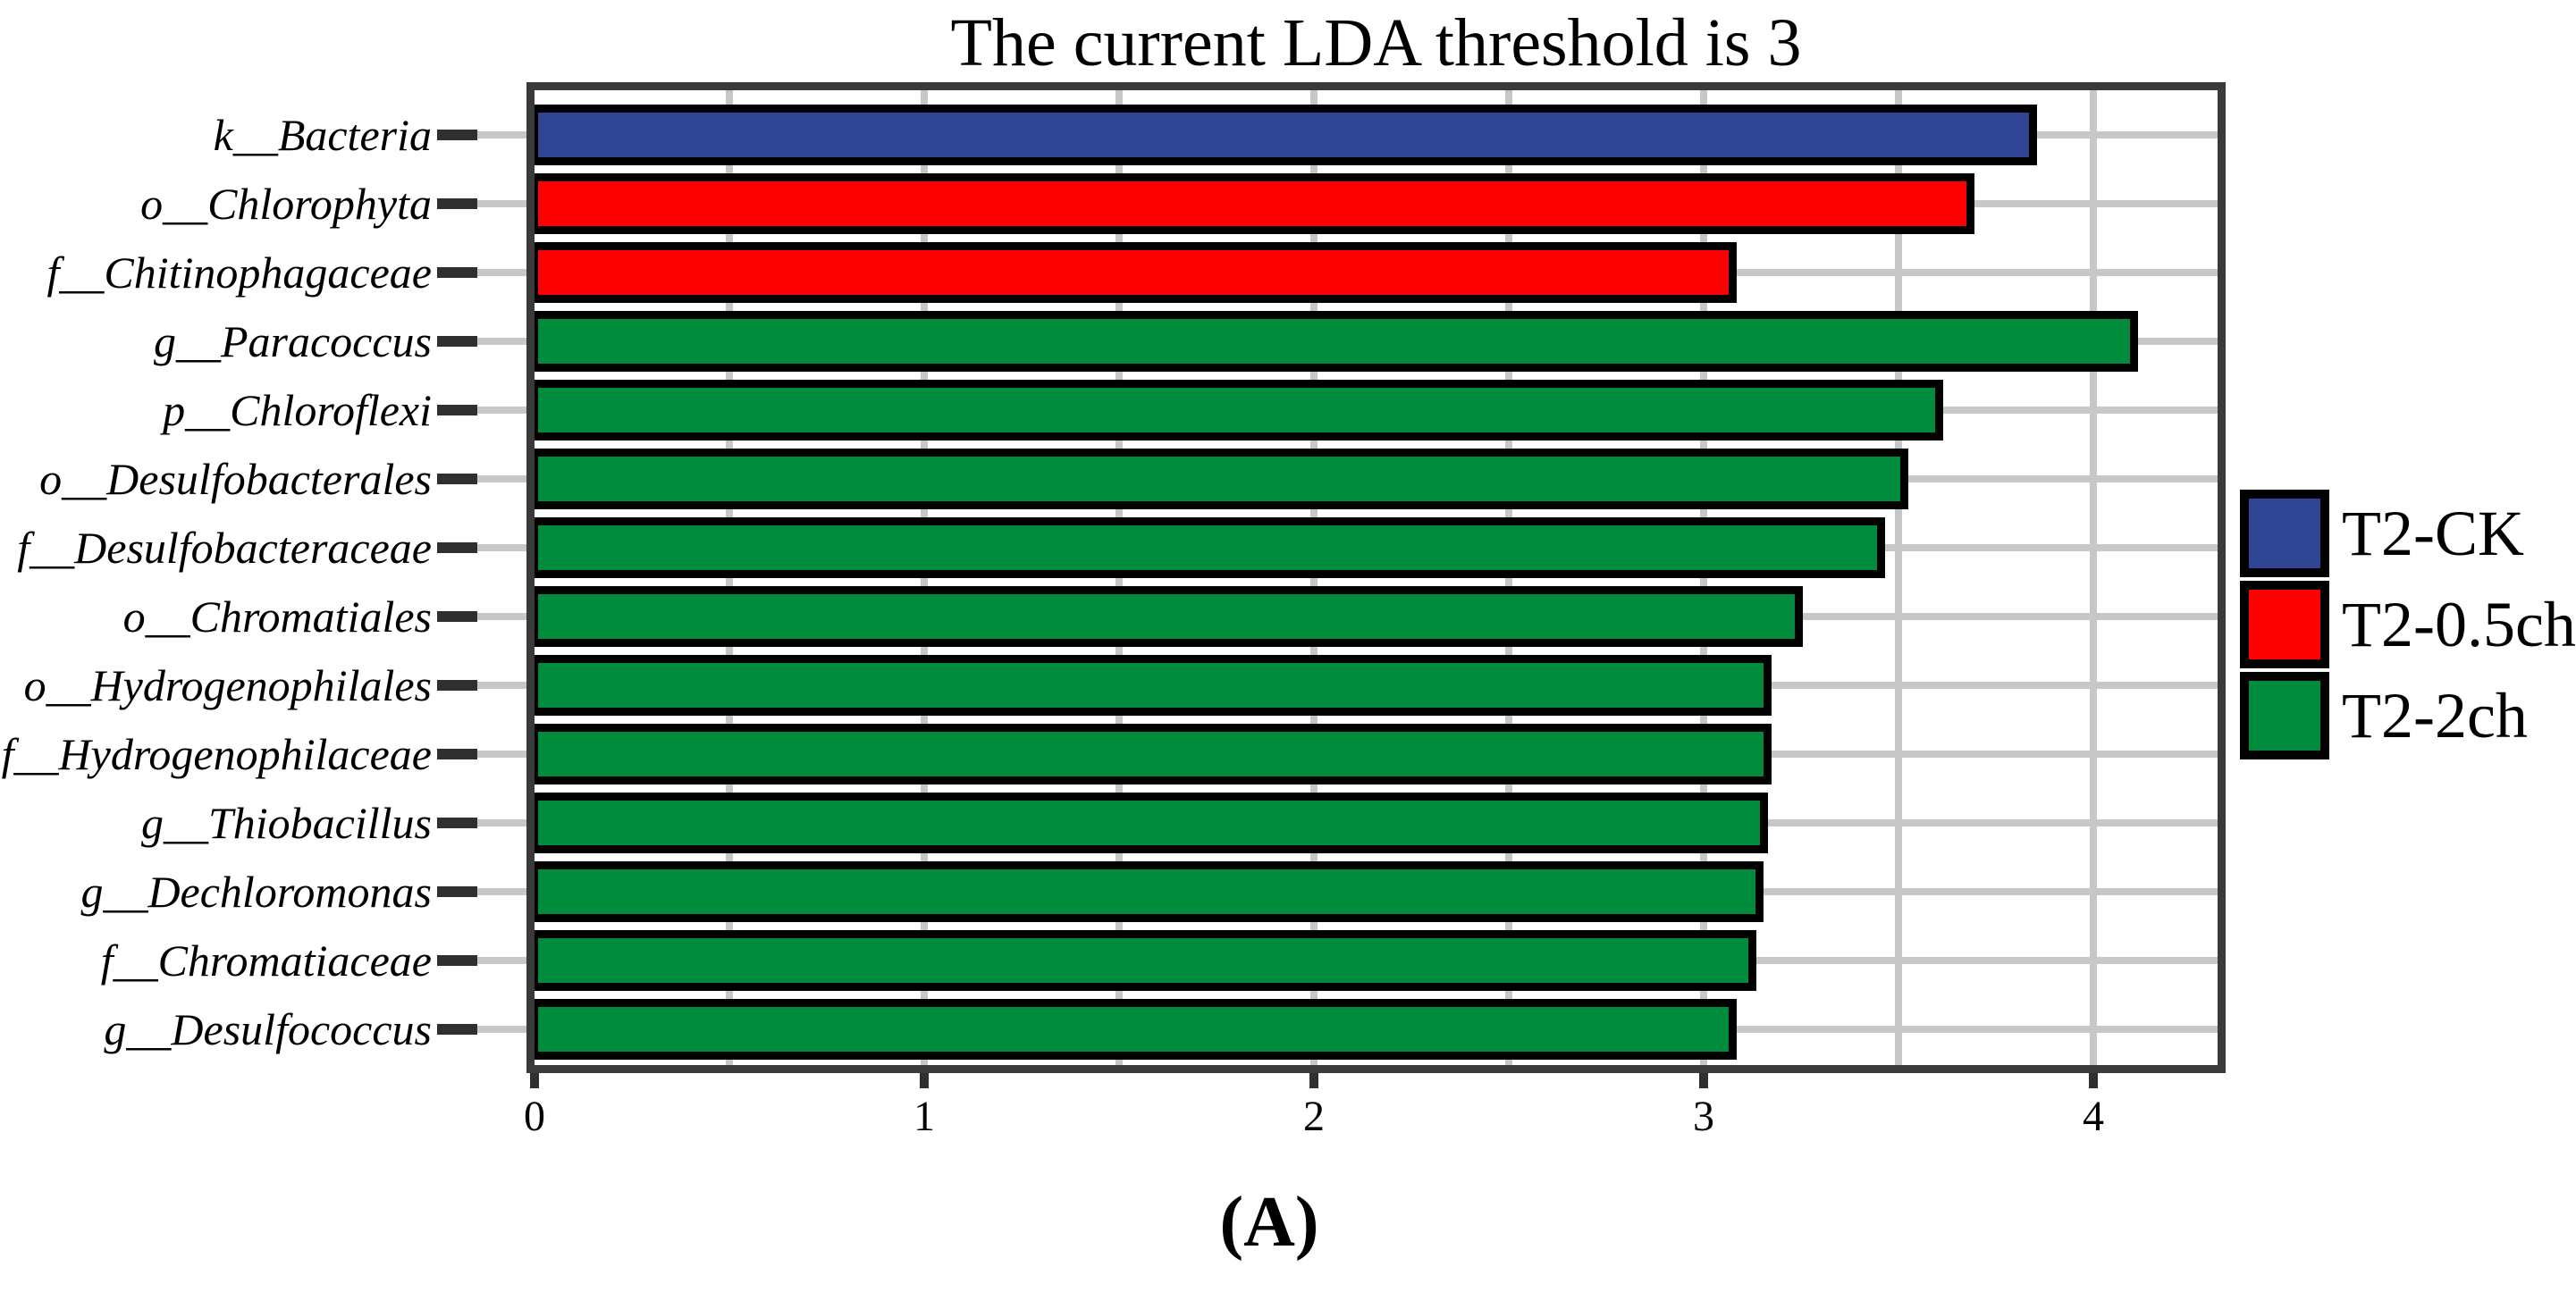 This screenshot has width=2576, height=1292. Describe the element at coordinates (2435, 716) in the screenshot. I see `legend-label: T2-2ch` at that location.